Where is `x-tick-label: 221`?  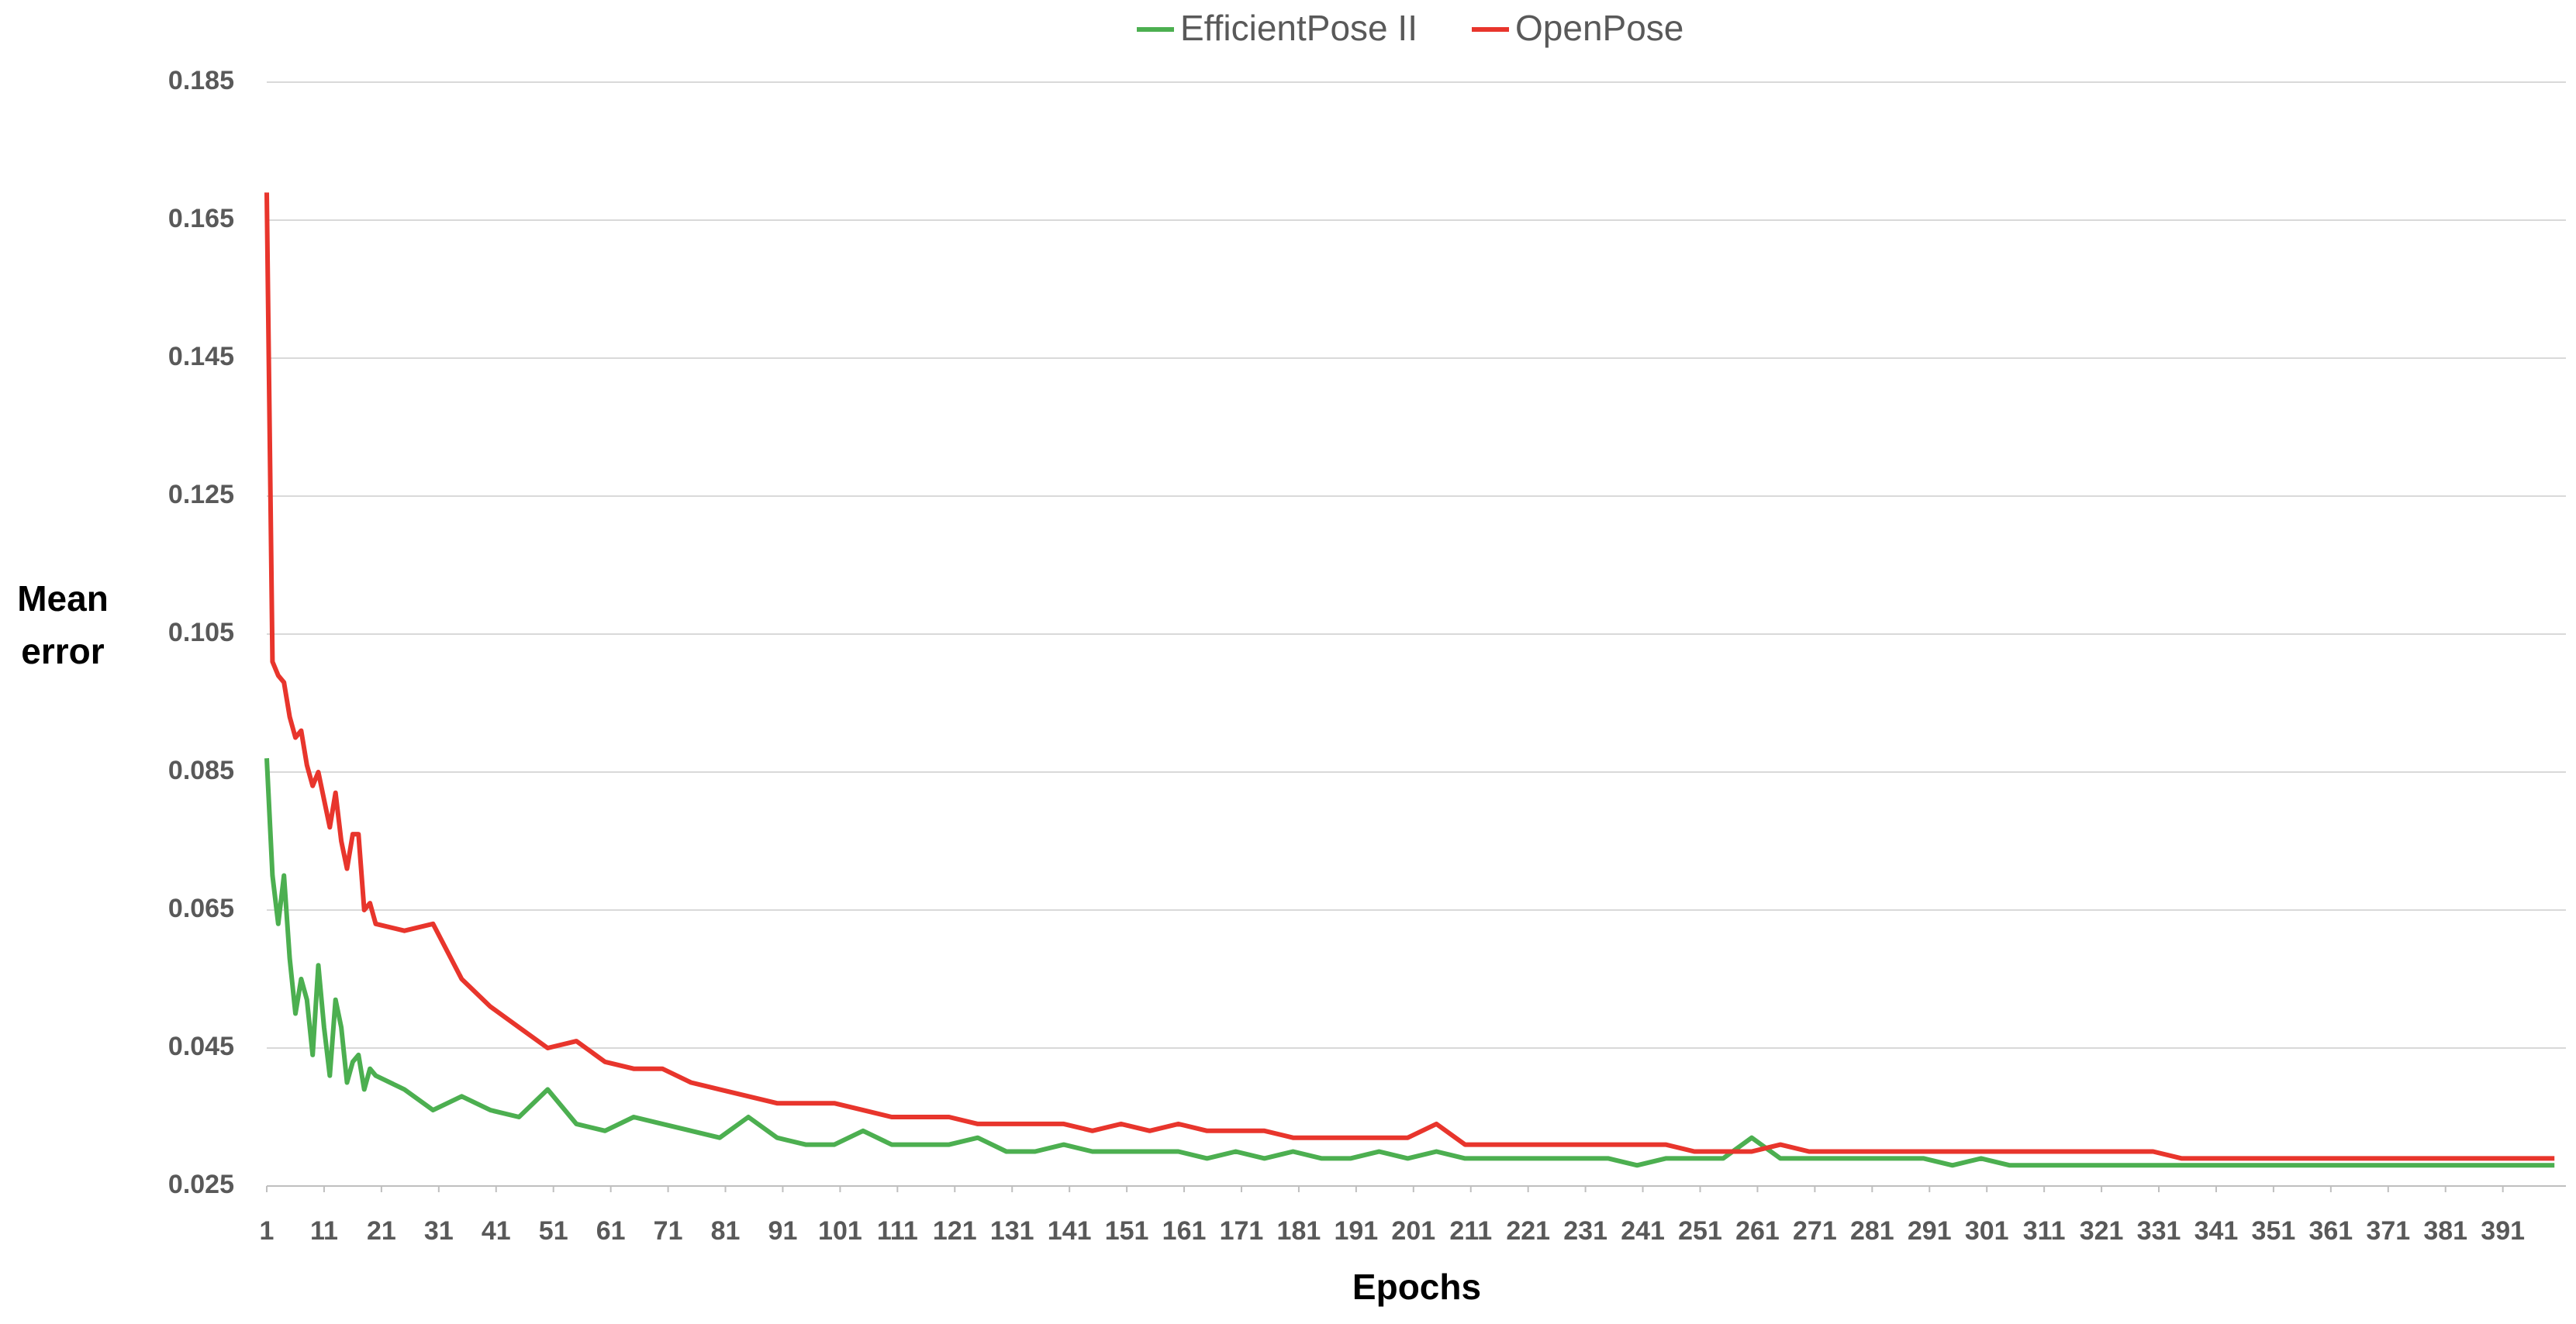
x-tick-label: 221 is located at coordinates (1528, 1231).